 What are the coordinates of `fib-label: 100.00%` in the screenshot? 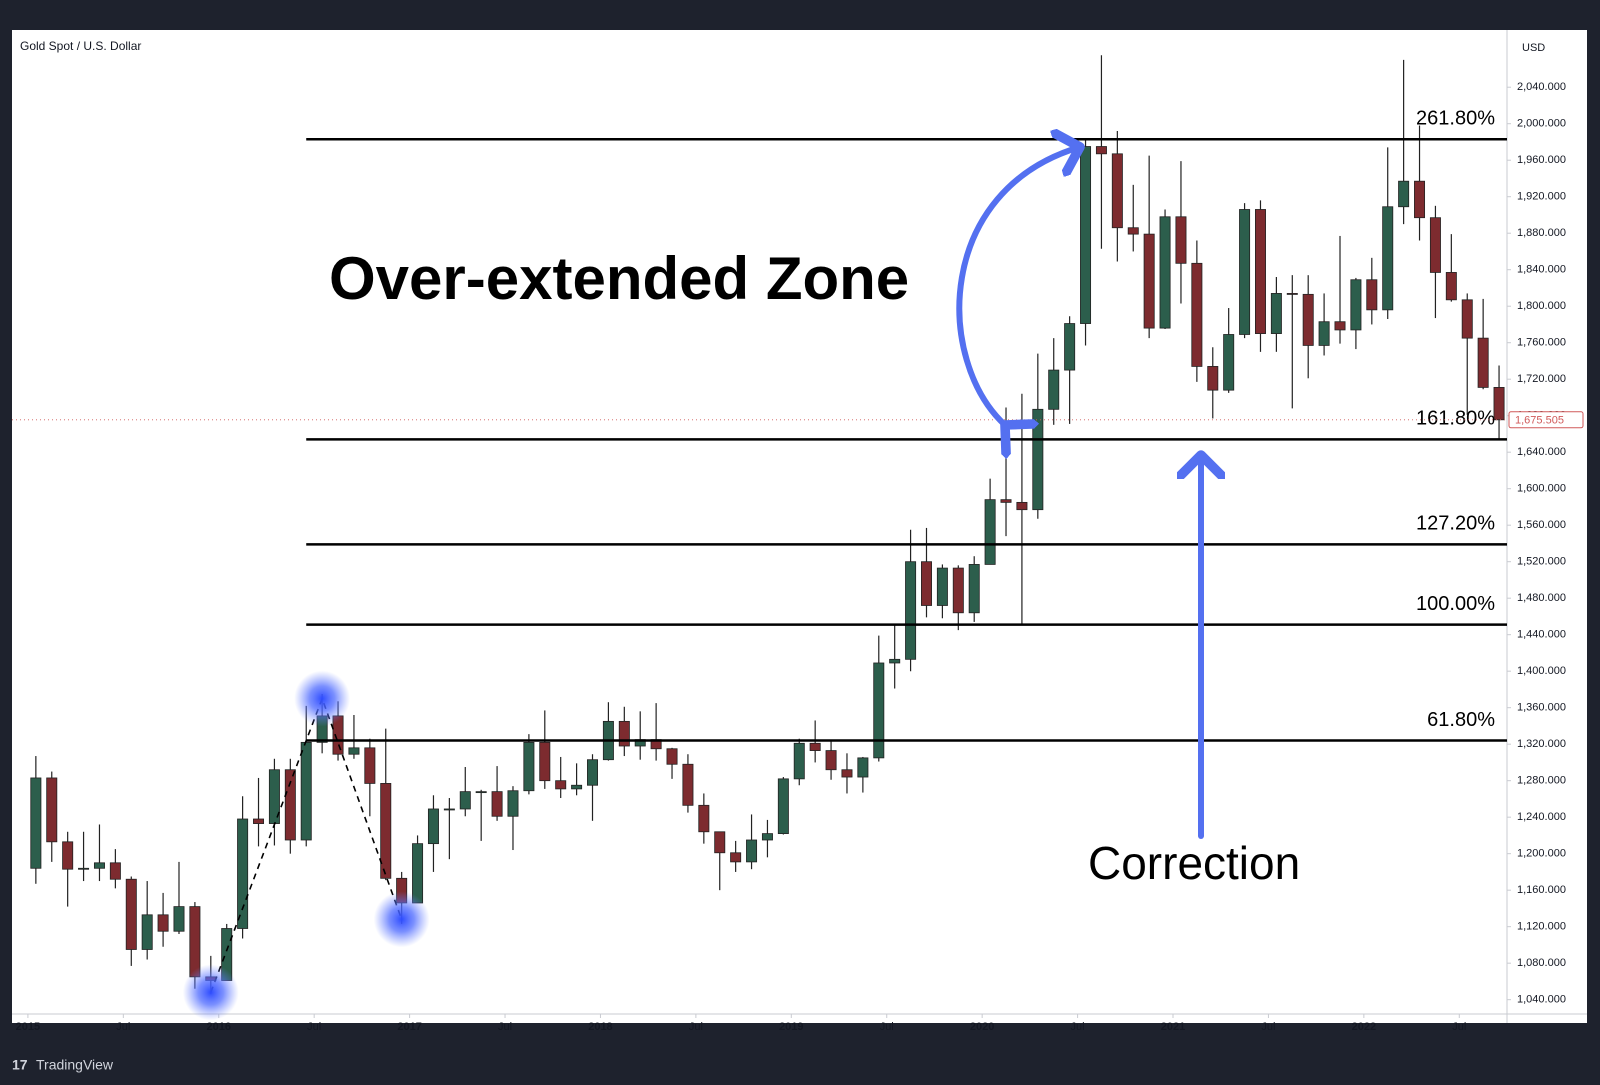 It's located at (1455, 604).